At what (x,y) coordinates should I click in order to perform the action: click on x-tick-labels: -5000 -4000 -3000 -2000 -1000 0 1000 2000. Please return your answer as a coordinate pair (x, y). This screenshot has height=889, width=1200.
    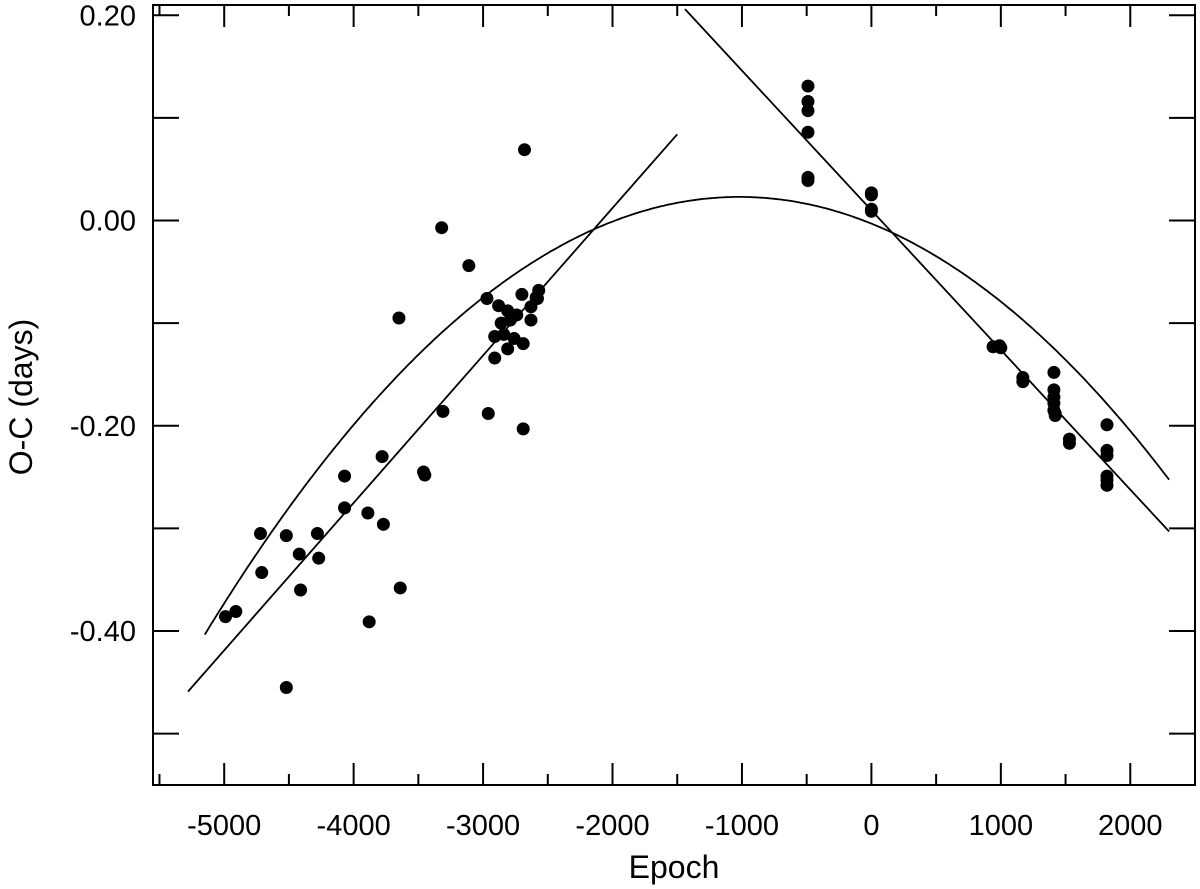
    Looking at the image, I should click on (674, 826).